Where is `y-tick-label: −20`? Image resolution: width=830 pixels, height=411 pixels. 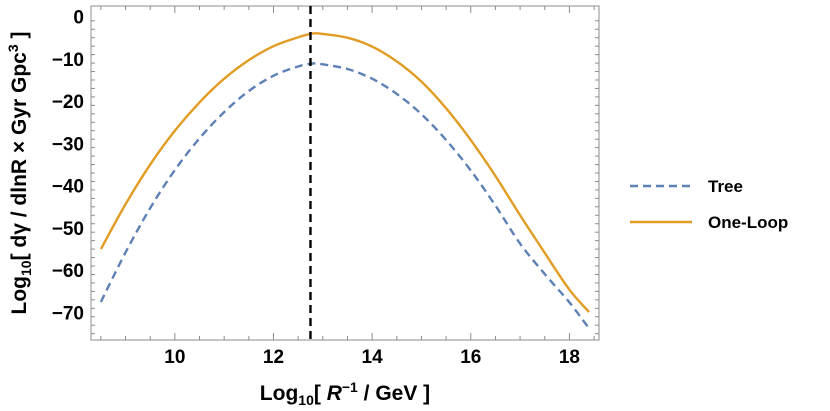
y-tick-label: −20 is located at coordinates (68, 102).